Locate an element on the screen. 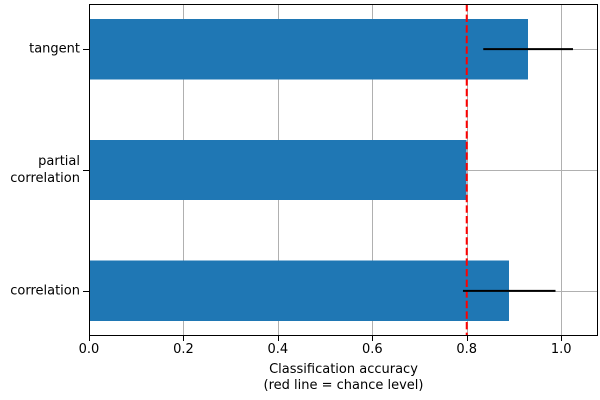 The image size is (600, 400). bar-partial-correlation is located at coordinates (278, 170).